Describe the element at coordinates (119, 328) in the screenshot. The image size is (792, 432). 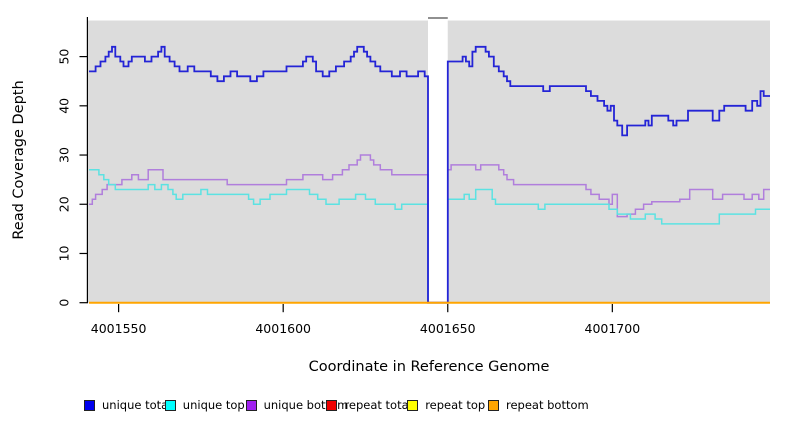
I see `x-tick-label: 4001550` at that location.